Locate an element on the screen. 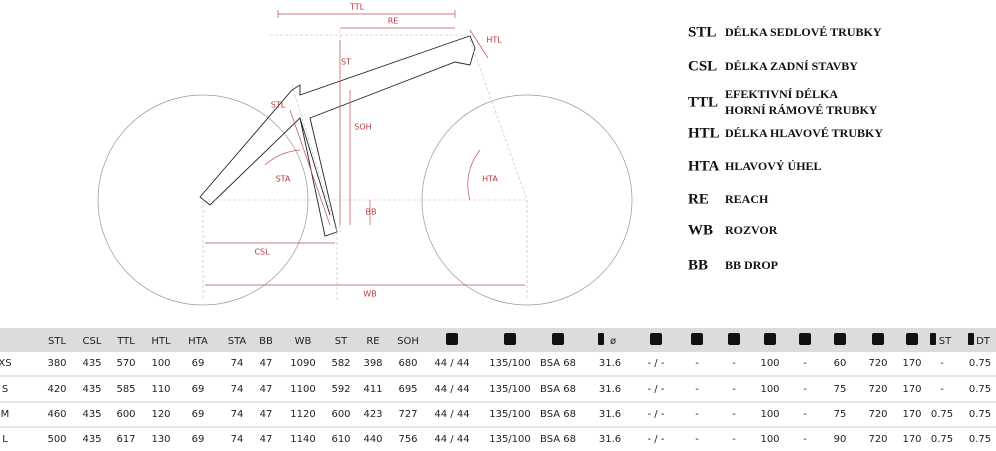  header-cell: WB is located at coordinates (303, 341).